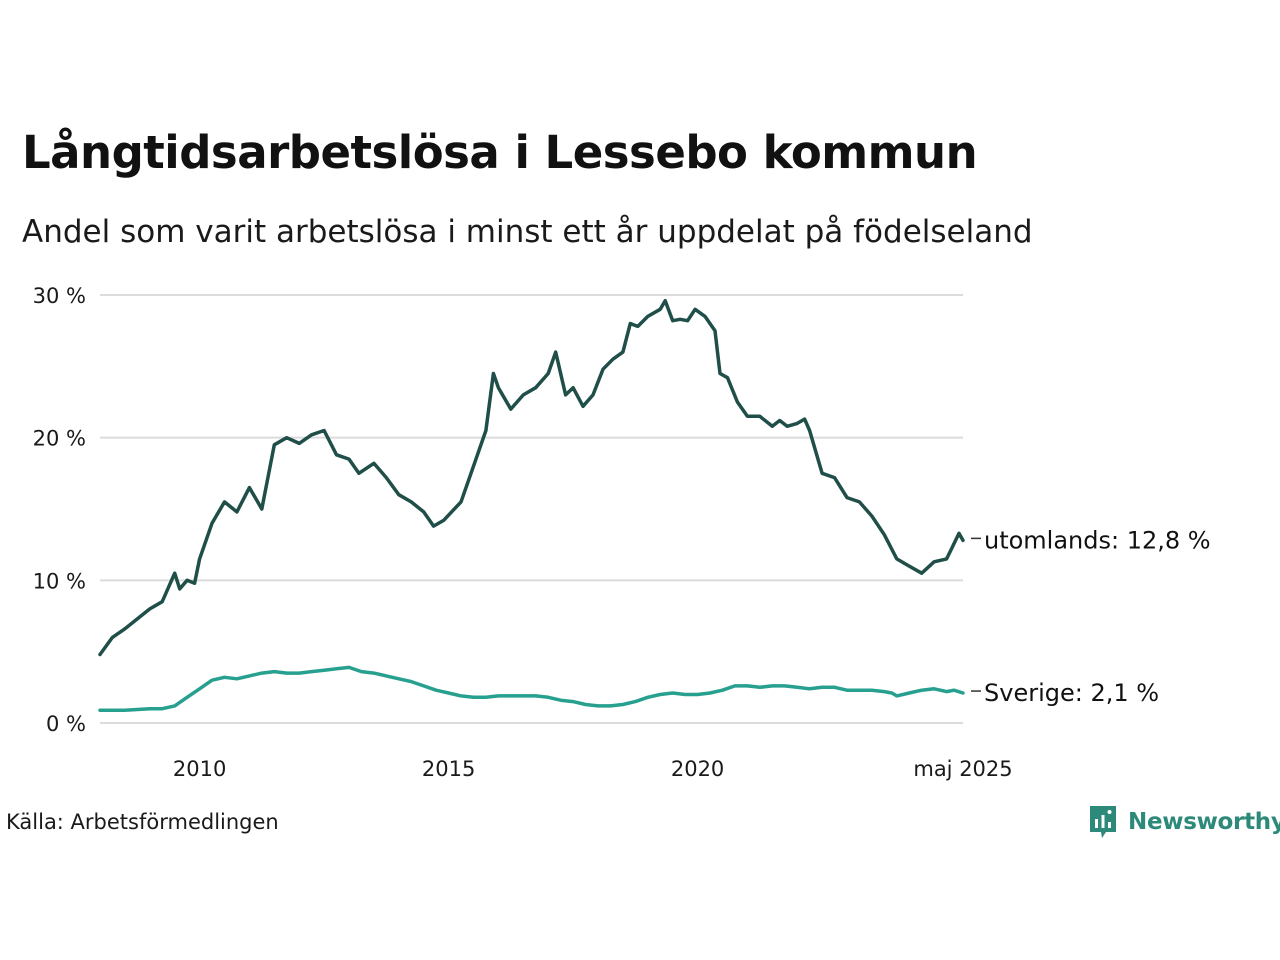  Describe the element at coordinates (142, 822) in the screenshot. I see `source-note: Källa: Arbetsförmedlingen` at that location.